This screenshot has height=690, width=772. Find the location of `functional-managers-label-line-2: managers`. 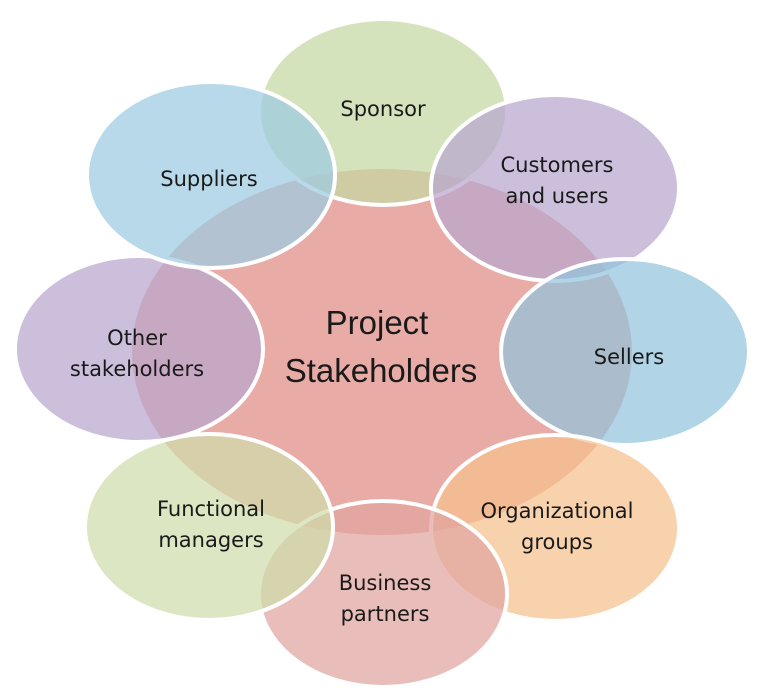

functional-managers-label-line-2: managers is located at coordinates (210, 540).